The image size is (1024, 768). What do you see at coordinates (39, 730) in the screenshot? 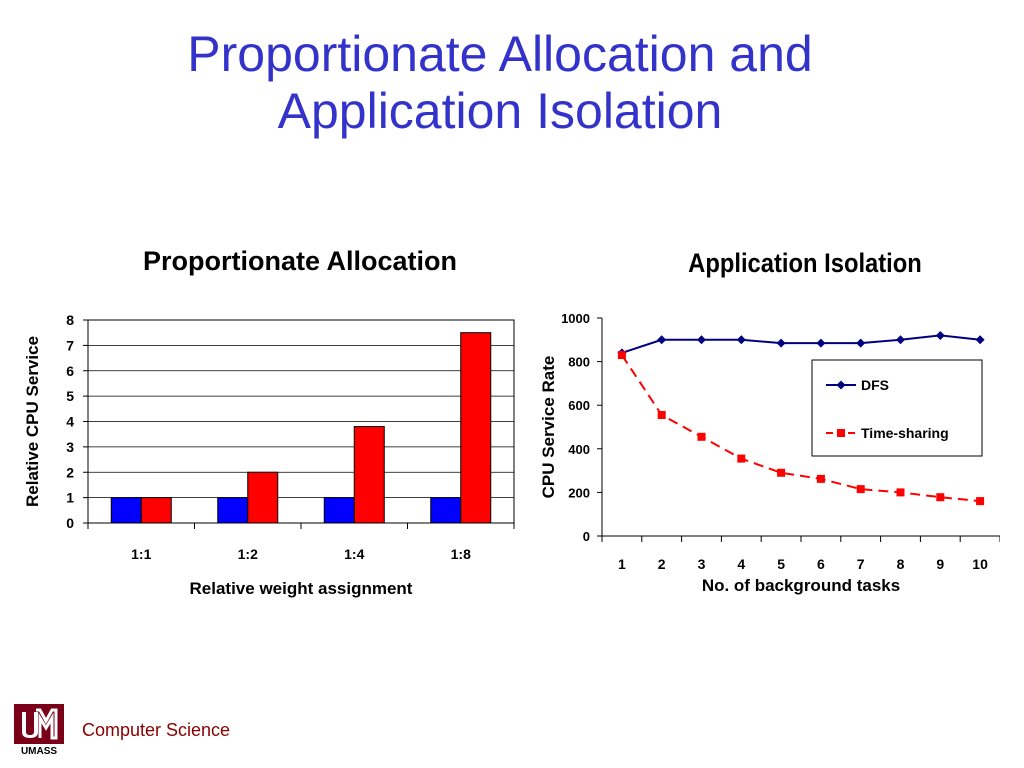
I see `umass-logo-icon: UMASS` at bounding box center [39, 730].